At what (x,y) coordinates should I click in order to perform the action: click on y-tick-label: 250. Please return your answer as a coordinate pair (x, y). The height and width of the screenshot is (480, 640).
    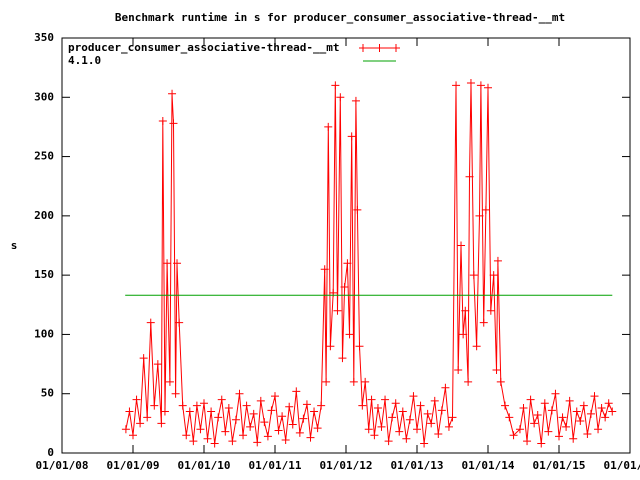
    Looking at the image, I should click on (44, 156).